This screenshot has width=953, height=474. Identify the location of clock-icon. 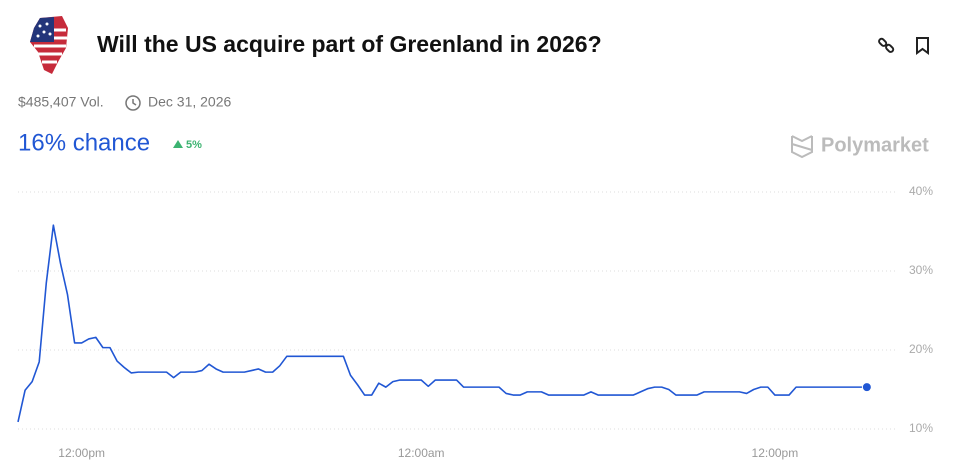
(133, 103).